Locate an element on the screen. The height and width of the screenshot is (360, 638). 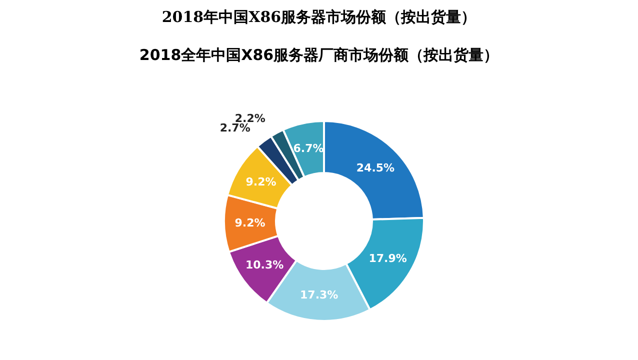
data-label: 24.5% is located at coordinates (375, 167).